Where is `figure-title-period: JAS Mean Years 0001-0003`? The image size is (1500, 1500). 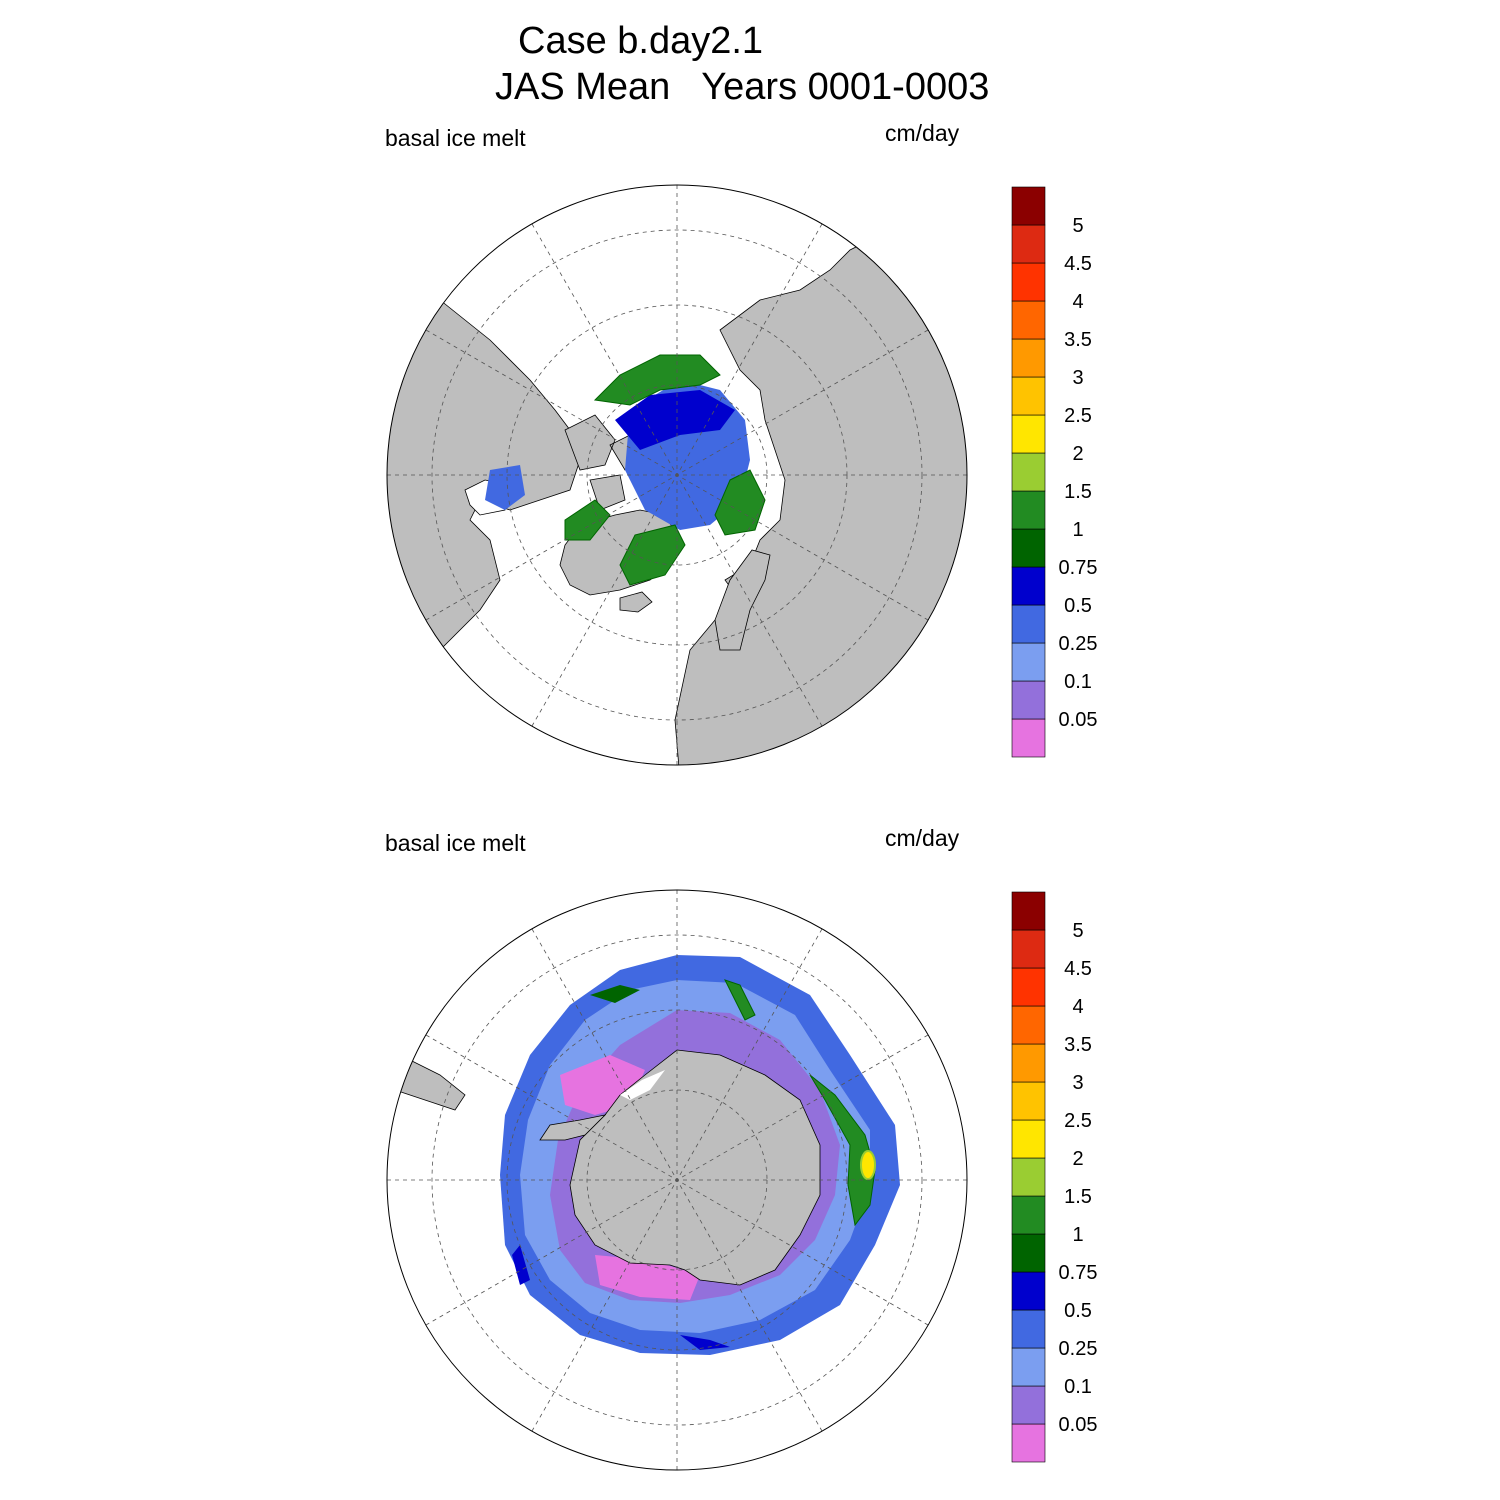 figure-title-period: JAS Mean Years 0001-0003 is located at coordinates (742, 87).